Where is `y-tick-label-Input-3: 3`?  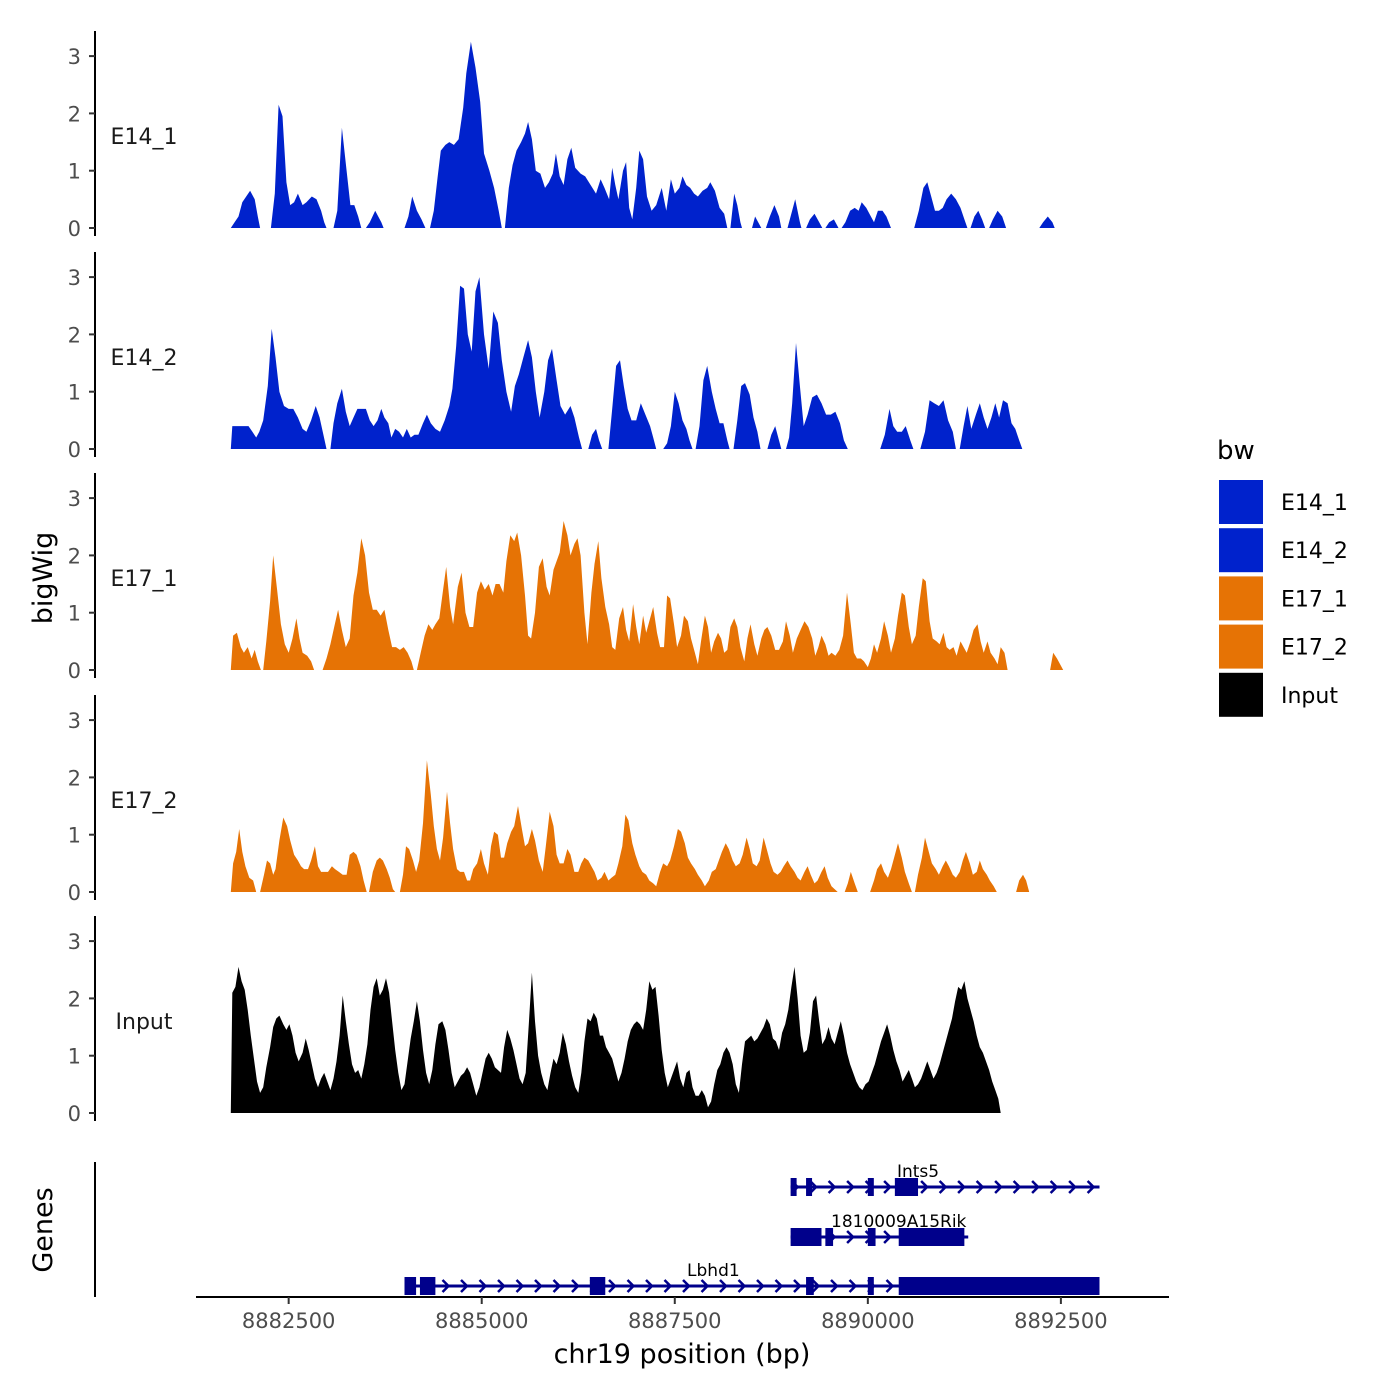 y-tick-label-Input-3: 3 is located at coordinates (74, 942).